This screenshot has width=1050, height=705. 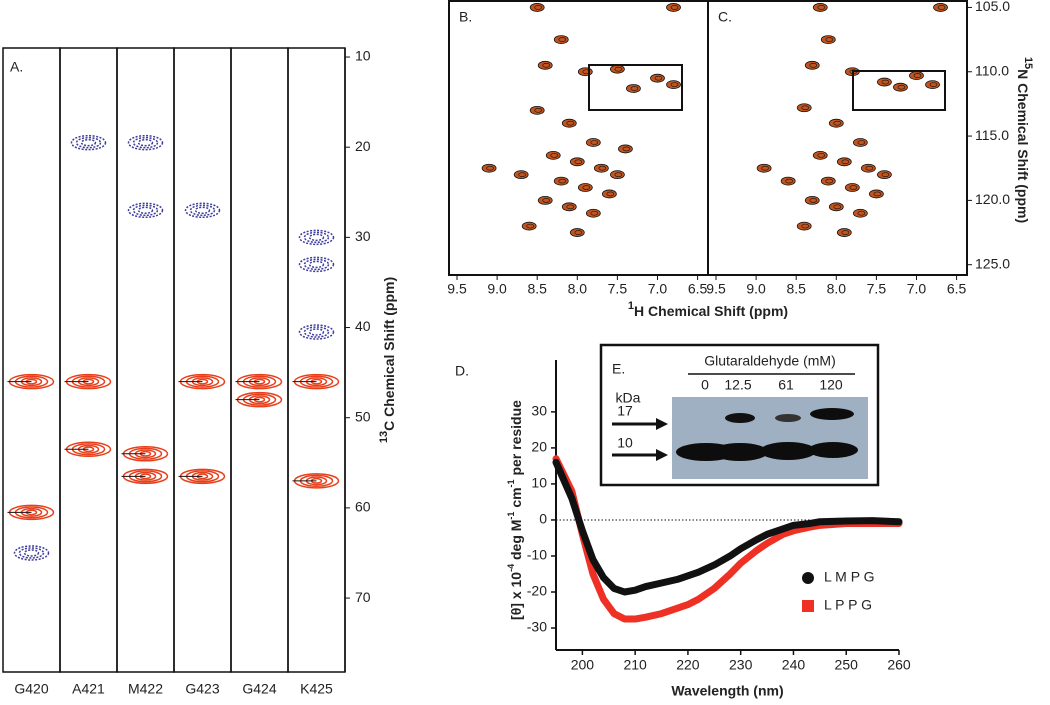 What do you see at coordinates (737, 385) in the screenshot?
I see `lane-label: 12.5` at bounding box center [737, 385].